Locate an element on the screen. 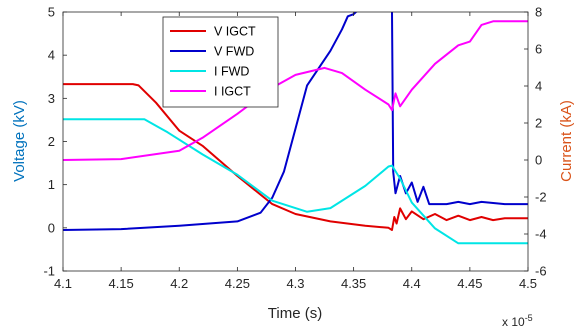 This screenshot has width=583, height=332. left-tick-label: -1 is located at coordinates (49, 271).